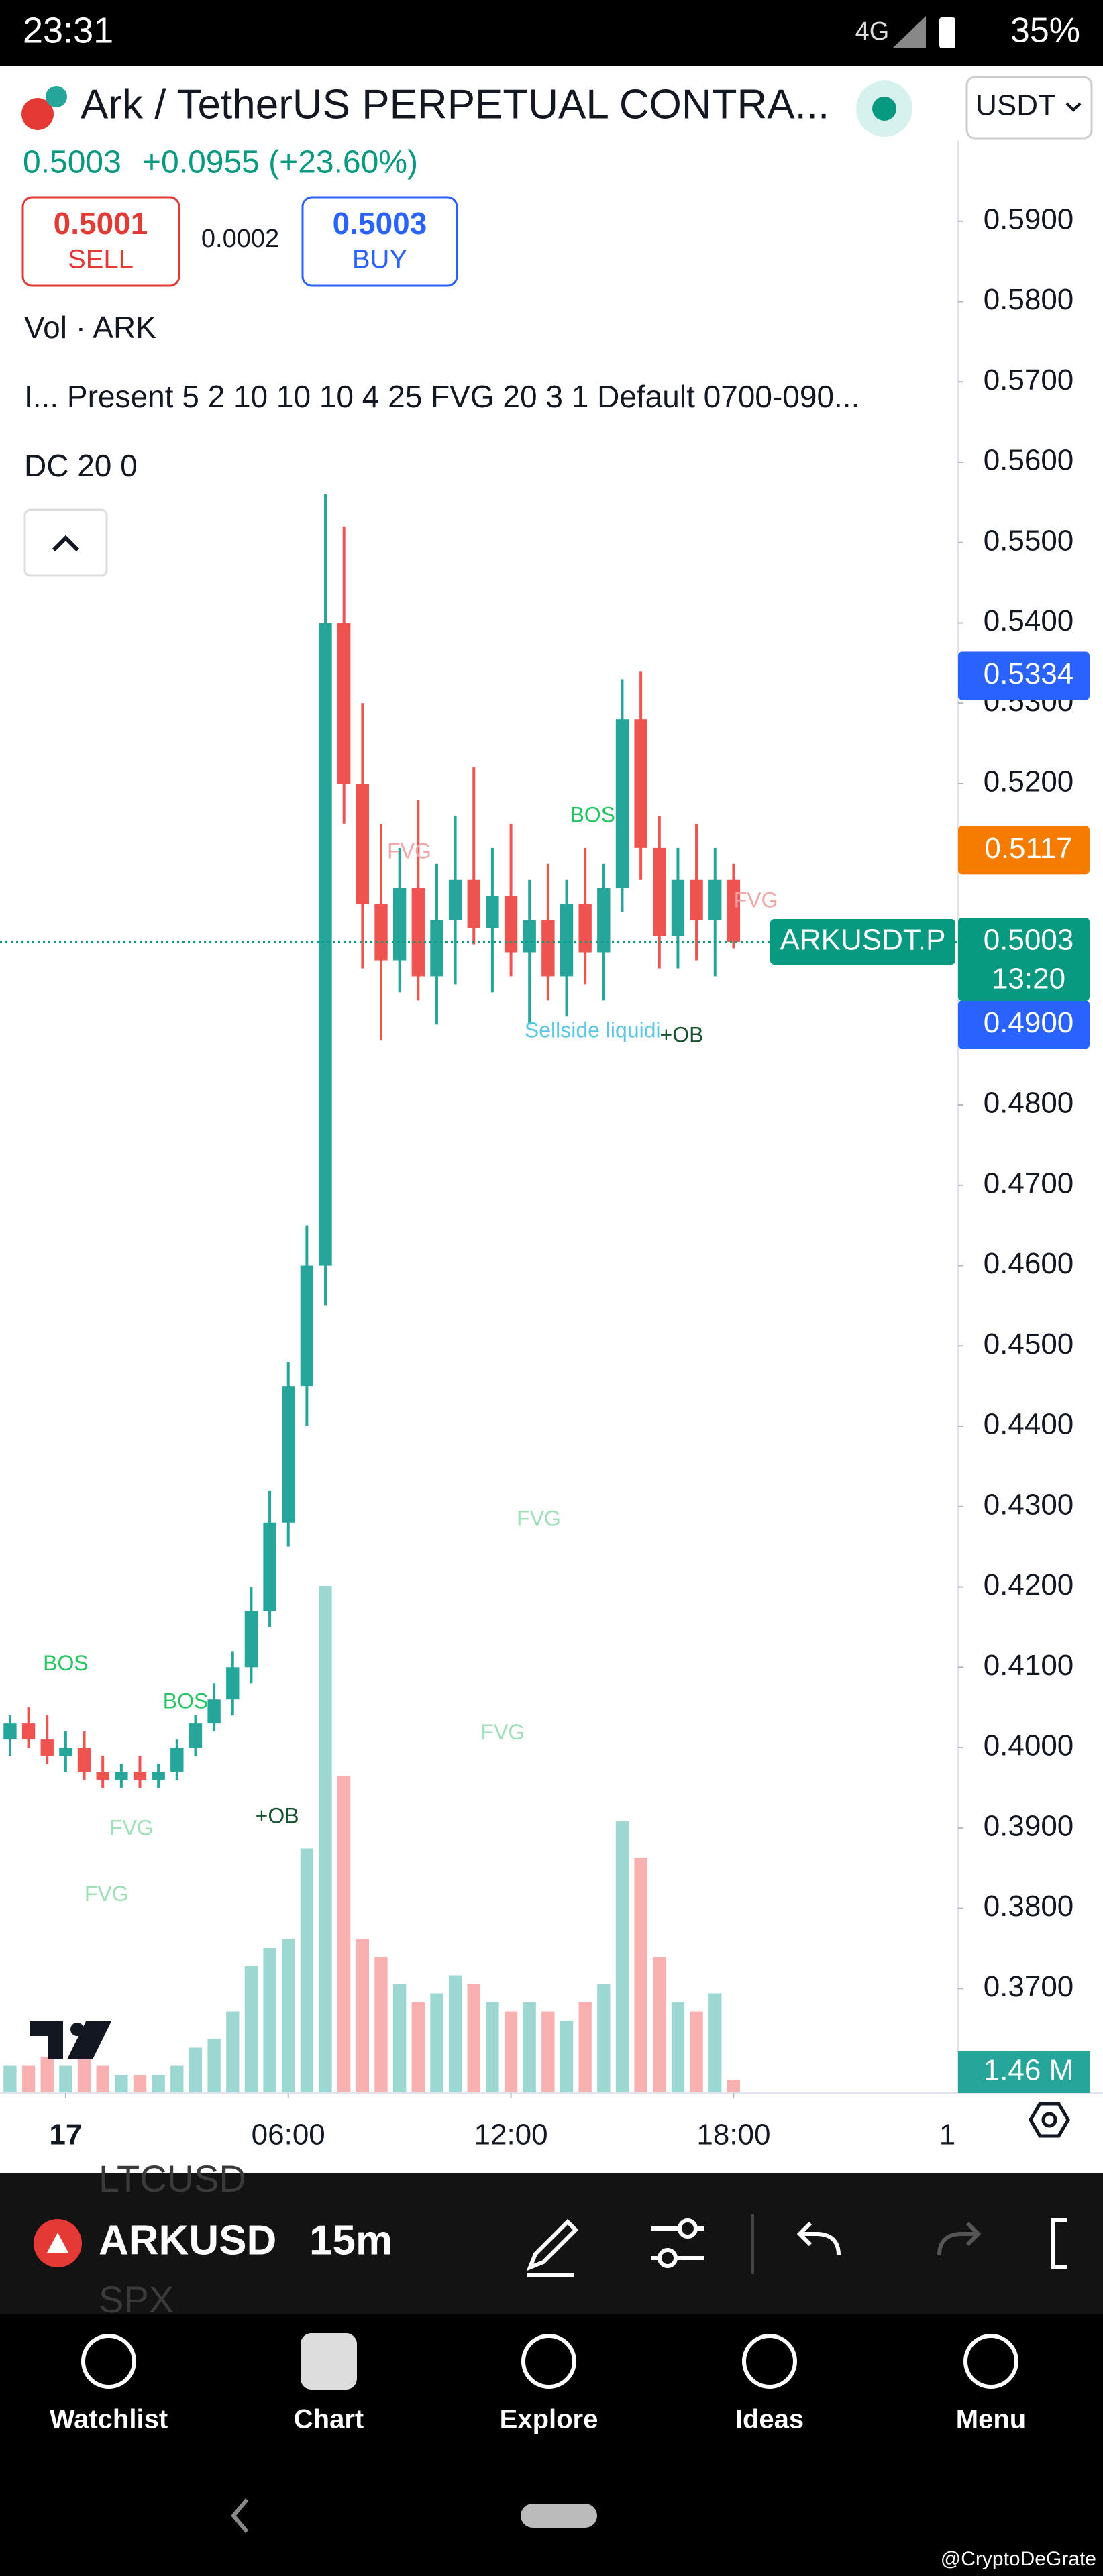 The height and width of the screenshot is (2576, 1103). I want to click on volume-tag, so click(1024, 2072).